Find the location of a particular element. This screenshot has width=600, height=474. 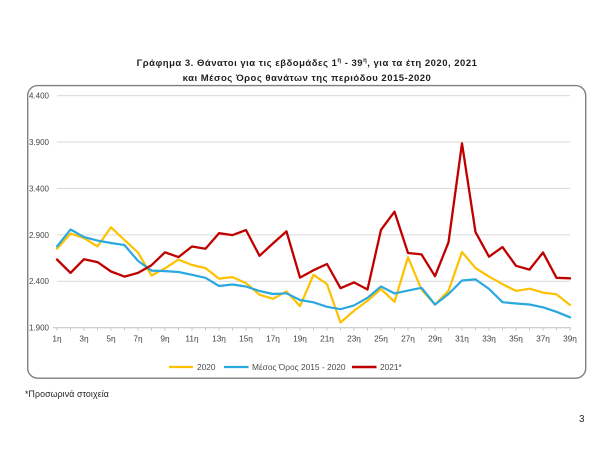

svg-text: 37η is located at coordinates (543, 339).